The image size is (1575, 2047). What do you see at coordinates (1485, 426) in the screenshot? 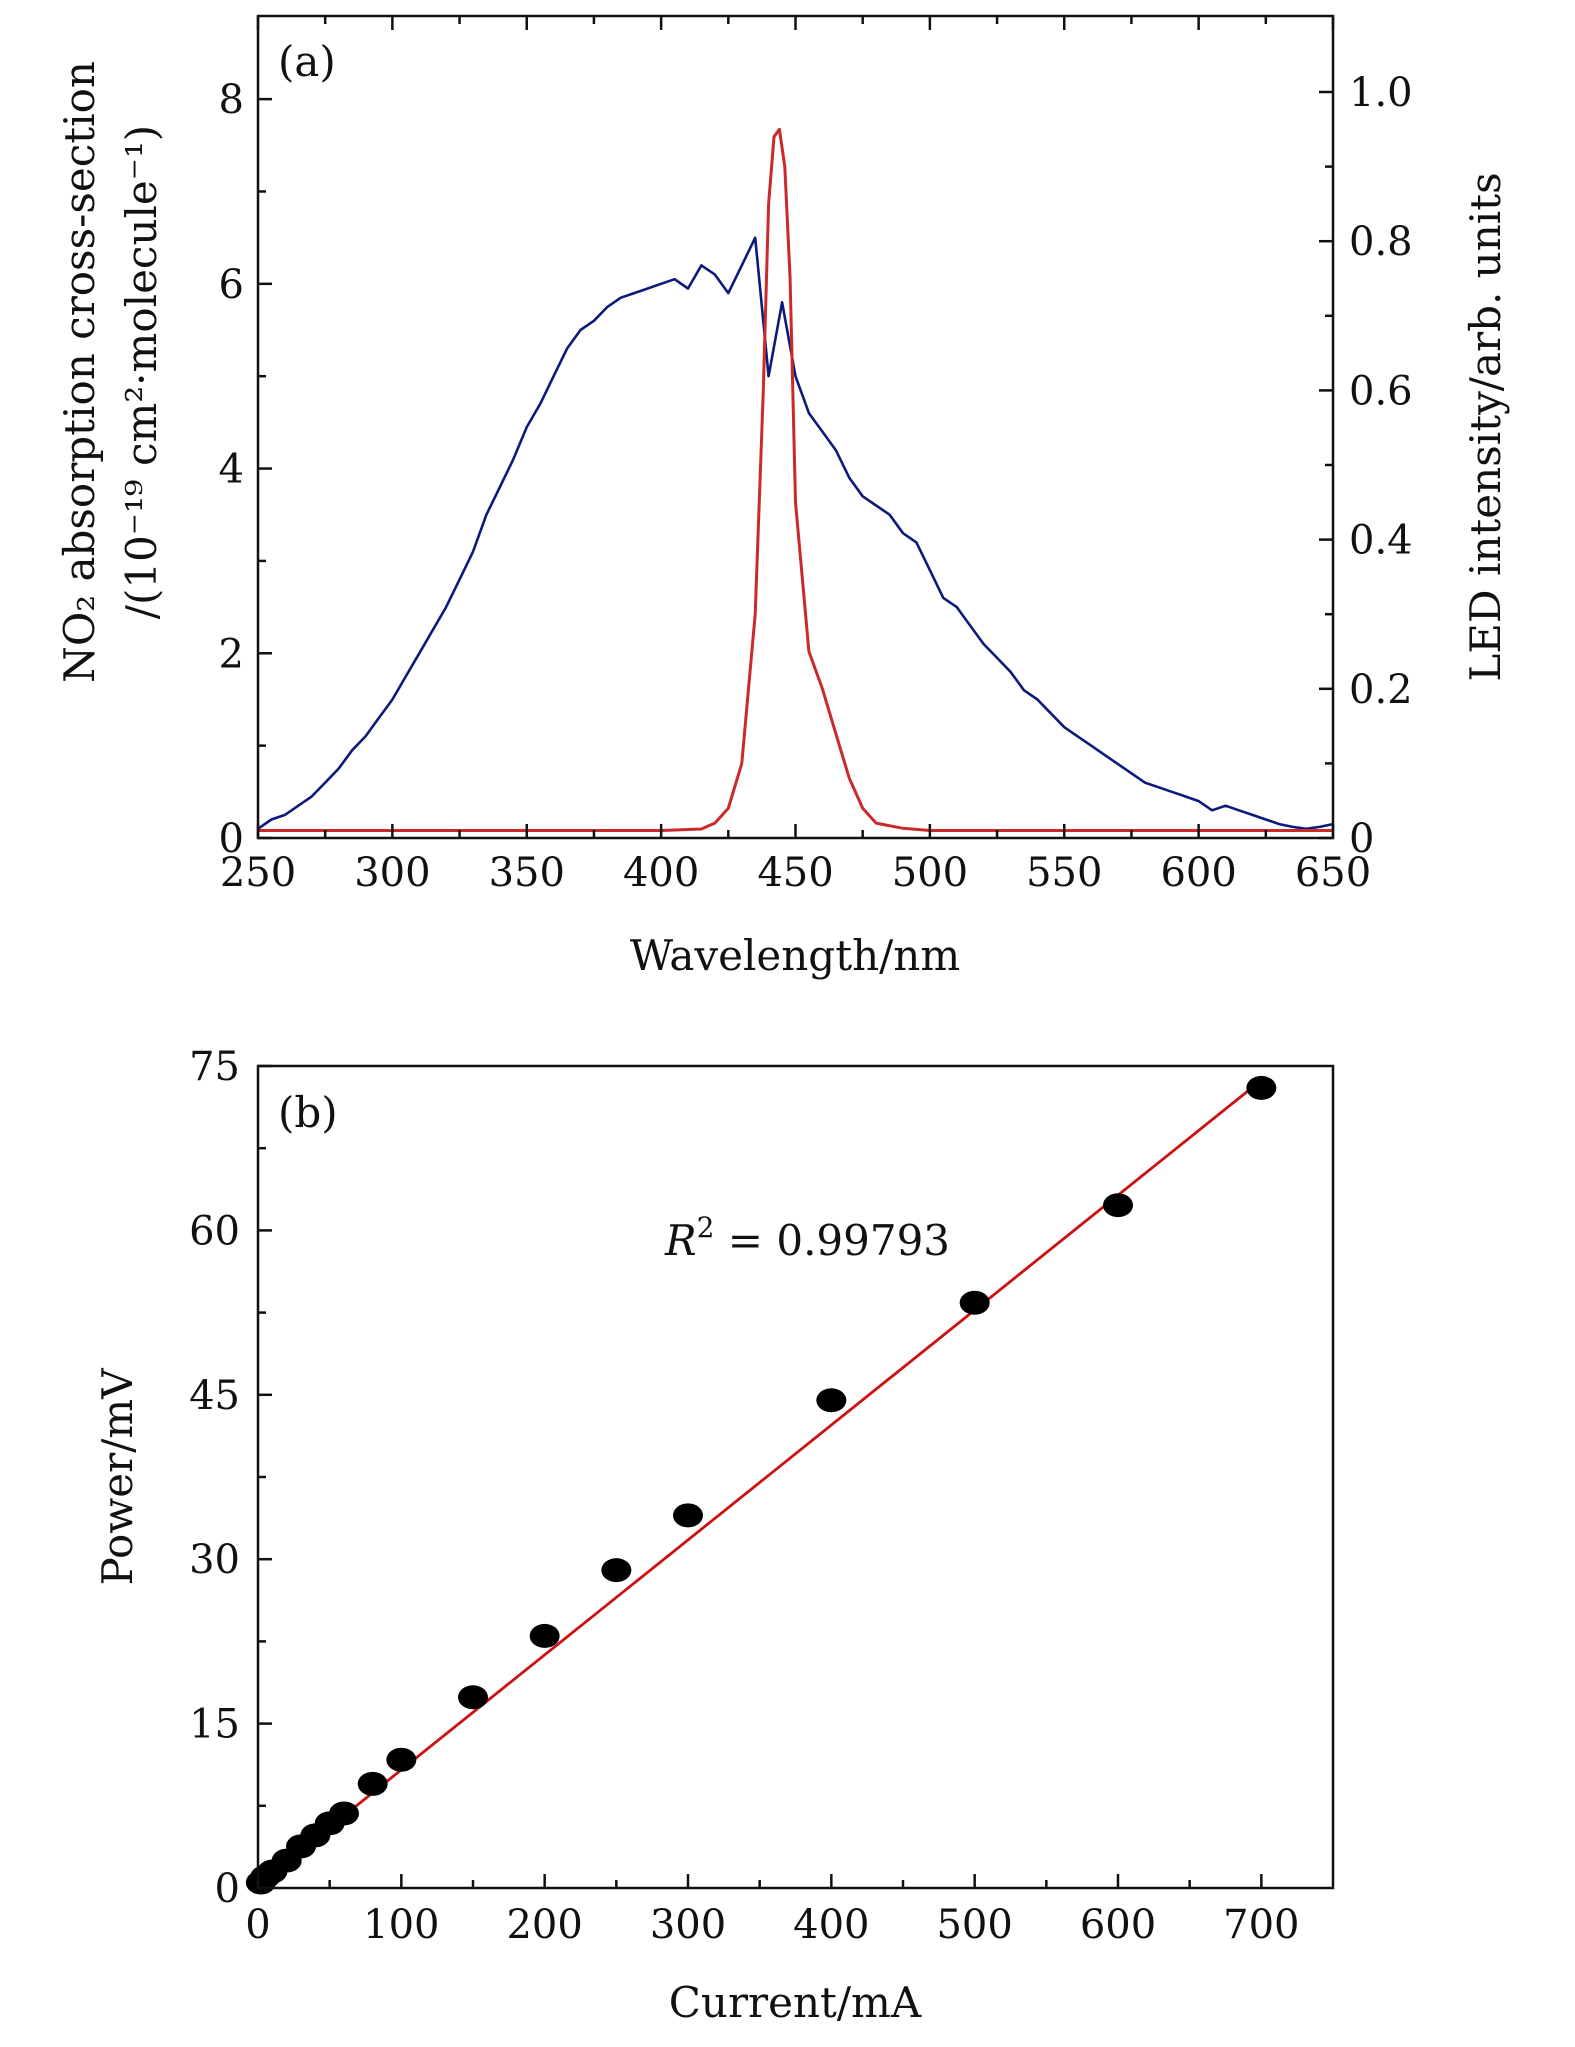
I see `panel-a-y2-axis-title: LED intensity/arb. units` at bounding box center [1485, 426].